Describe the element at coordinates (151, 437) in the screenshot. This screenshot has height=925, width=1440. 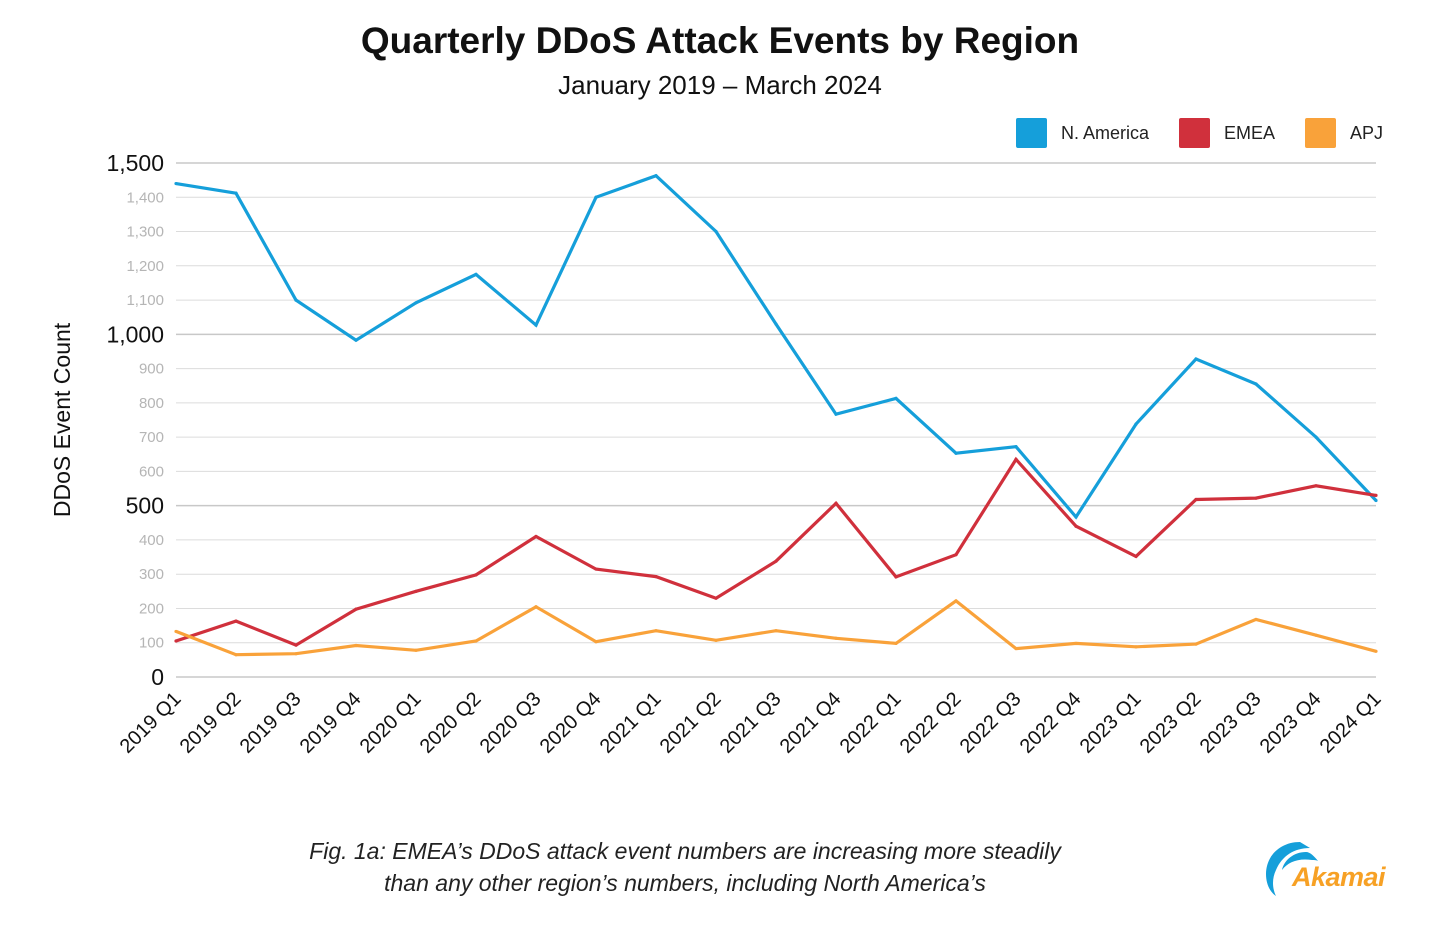
I see `y-tick-label: 700` at that location.